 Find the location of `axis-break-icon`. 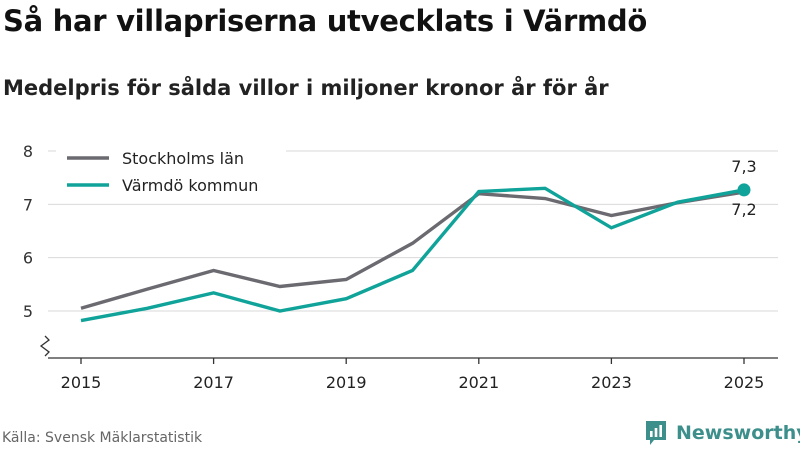

axis-break-icon is located at coordinates (44, 346).